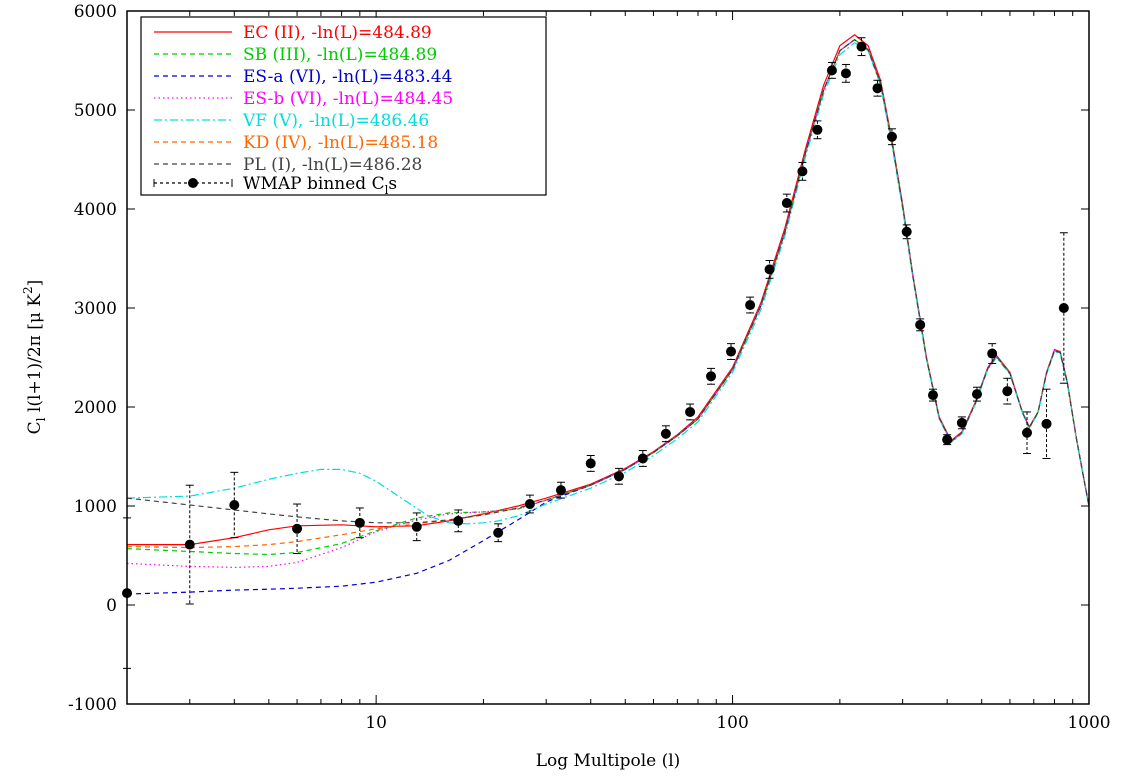  Describe the element at coordinates (348, 99) in the screenshot. I see `legend-label-4: ES-b (VI), -ln(L)=484.45` at that location.